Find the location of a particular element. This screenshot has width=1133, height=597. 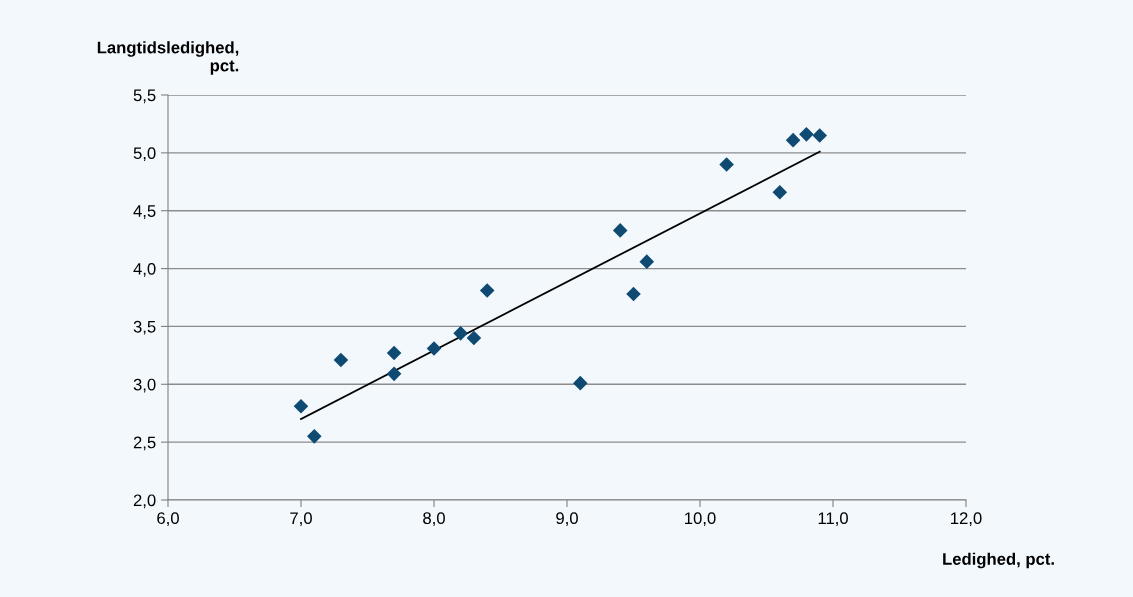

y-tick-label: 3,5 is located at coordinates (144, 327).